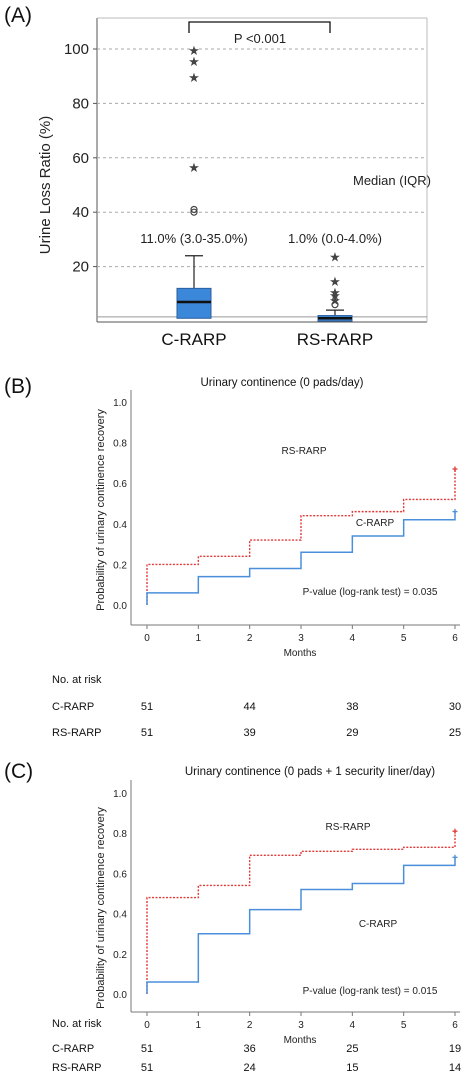 The width and height of the screenshot is (474, 1074). Describe the element at coordinates (335, 339) in the screenshot. I see `panel-a-category-rs-rarp: RS-RARP` at that location.